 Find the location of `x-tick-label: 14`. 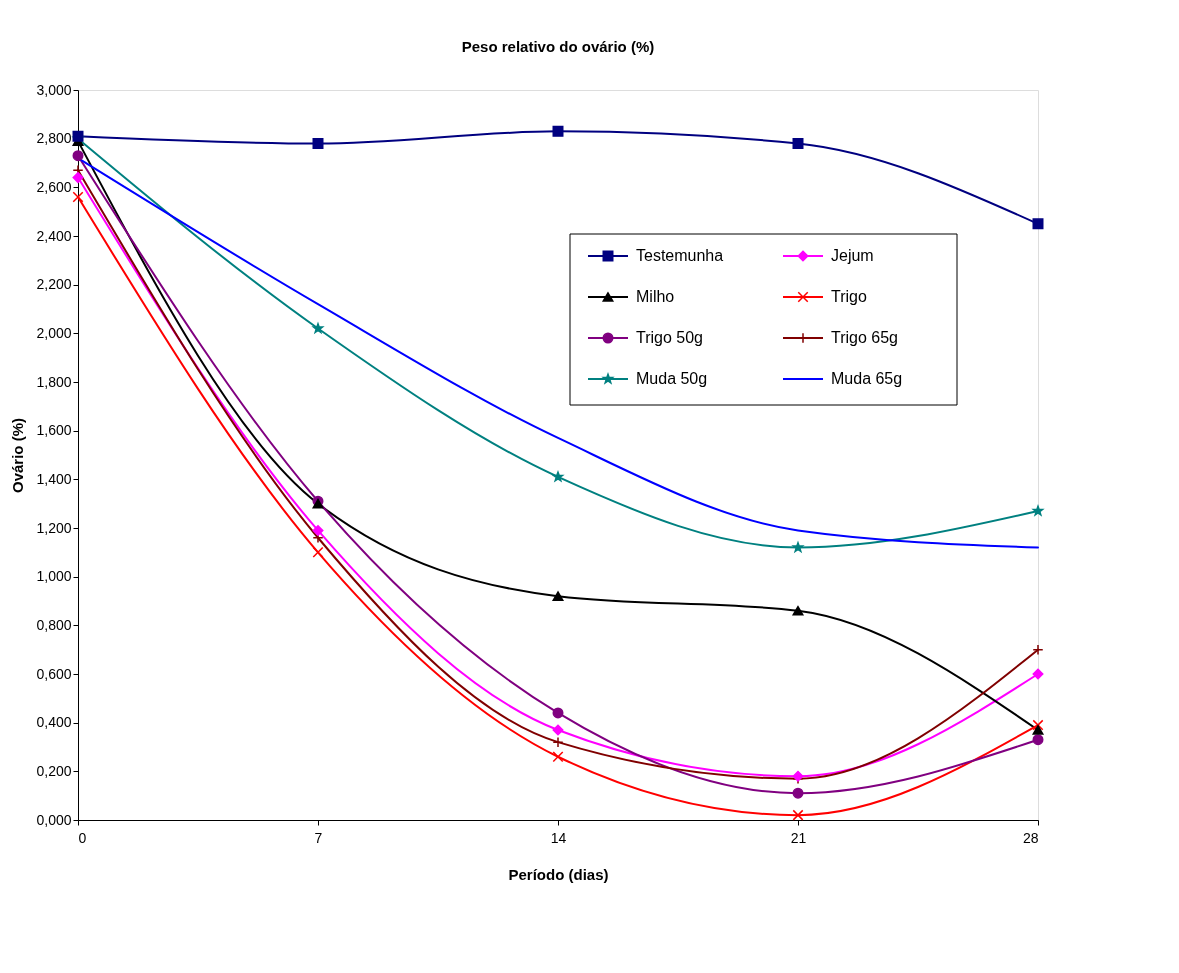

x-tick-label: 14 is located at coordinates (558, 837).